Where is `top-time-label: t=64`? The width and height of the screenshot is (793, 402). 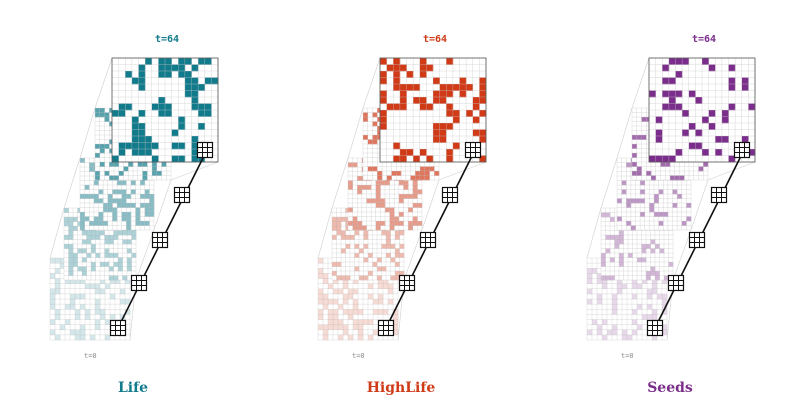 top-time-label: t=64 is located at coordinates (704, 39).